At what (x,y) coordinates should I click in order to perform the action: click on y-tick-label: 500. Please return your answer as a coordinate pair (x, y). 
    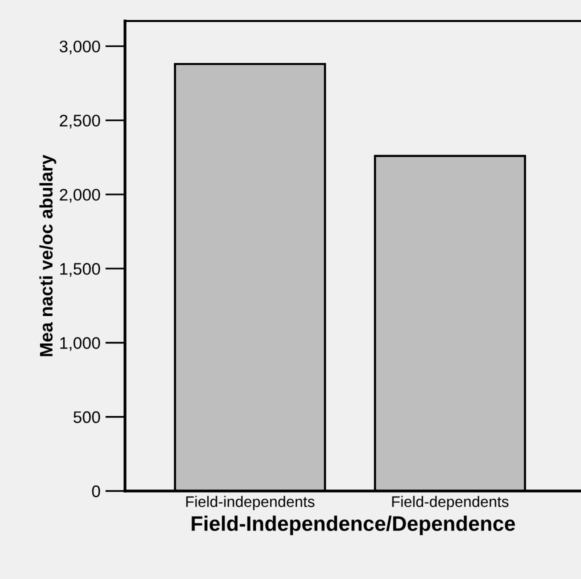
    Looking at the image, I should click on (87, 417).